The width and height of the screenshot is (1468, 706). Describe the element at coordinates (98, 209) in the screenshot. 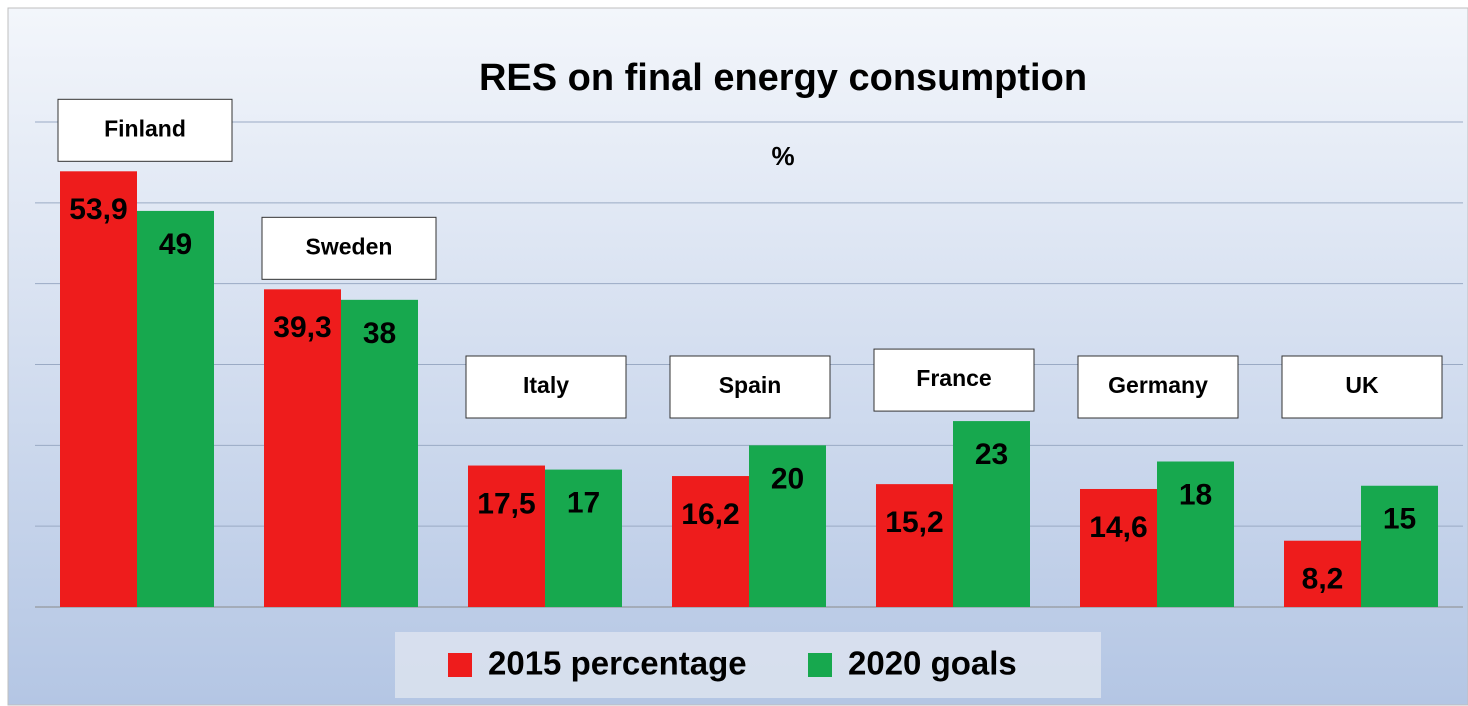

I see `data-label: 53,9` at that location.